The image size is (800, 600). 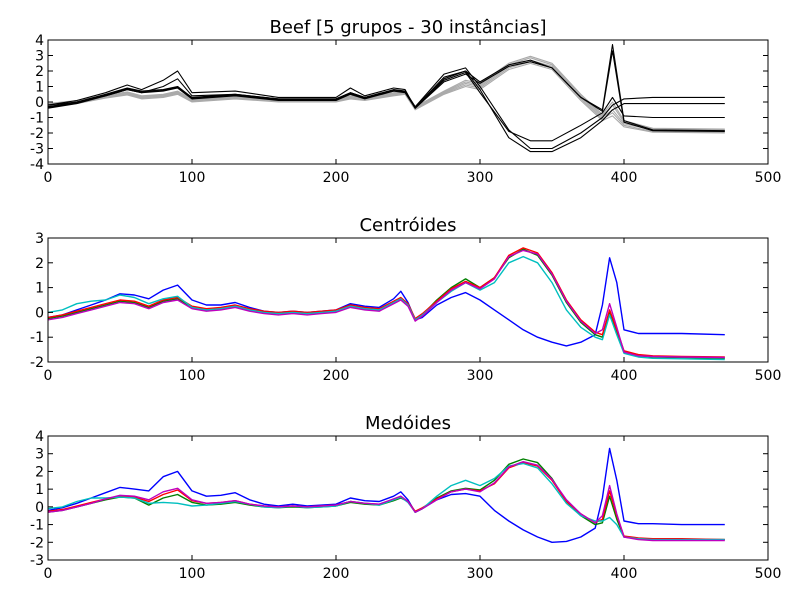 What do you see at coordinates (37, 165) in the screenshot?
I see `y-tick-label: -4` at bounding box center [37, 165].